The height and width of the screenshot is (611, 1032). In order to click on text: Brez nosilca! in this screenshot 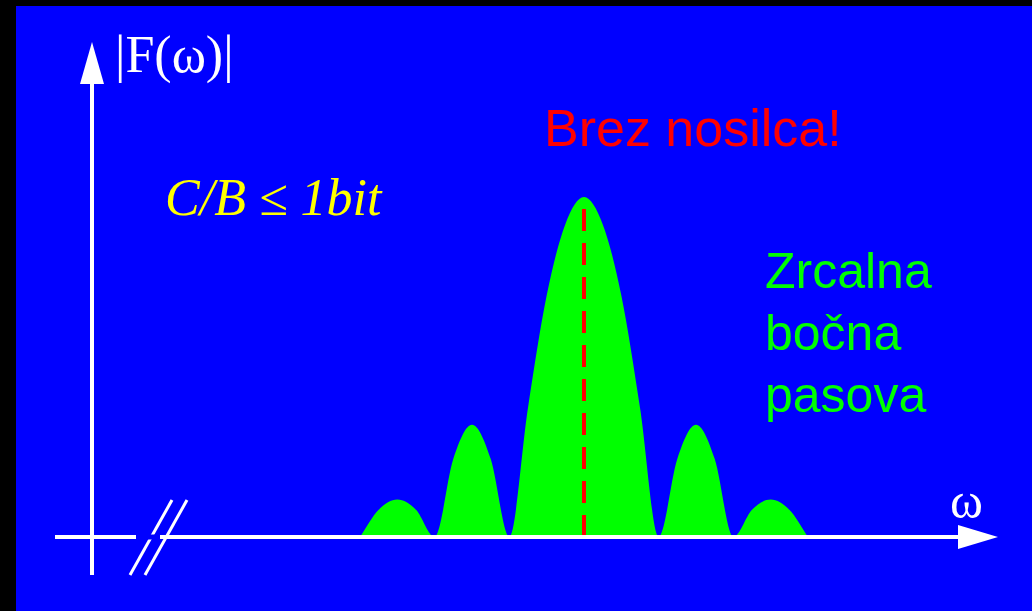, I will do `click(693, 128)`.